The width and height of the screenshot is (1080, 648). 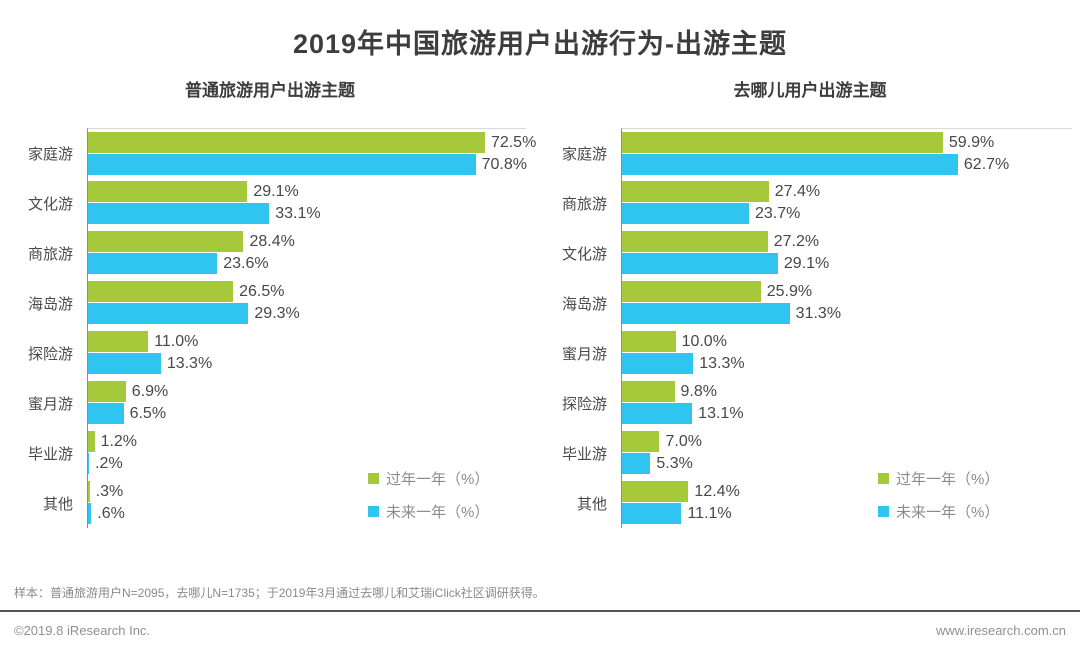 I want to click on copyright-text: ©2019.8 iResearch Inc., so click(x=82, y=630).